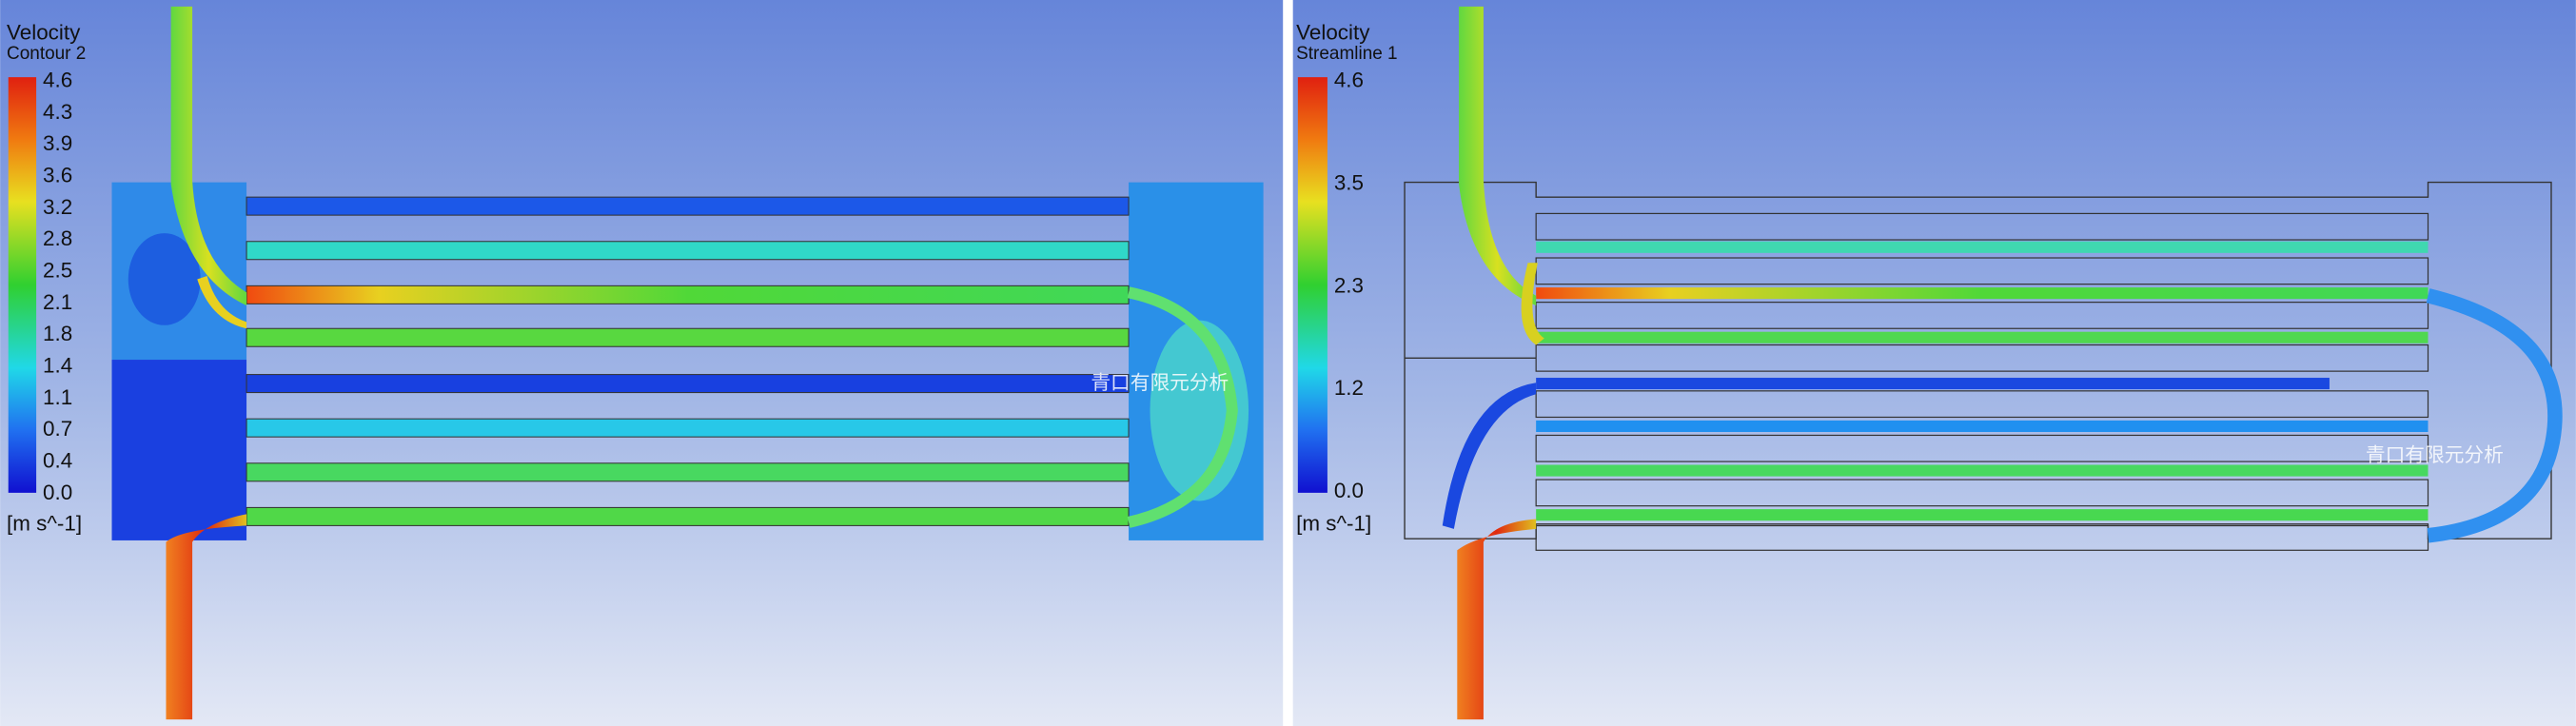 The height and width of the screenshot is (726, 2576). I want to click on legend-subtitle: Streamline 1, so click(1347, 54).